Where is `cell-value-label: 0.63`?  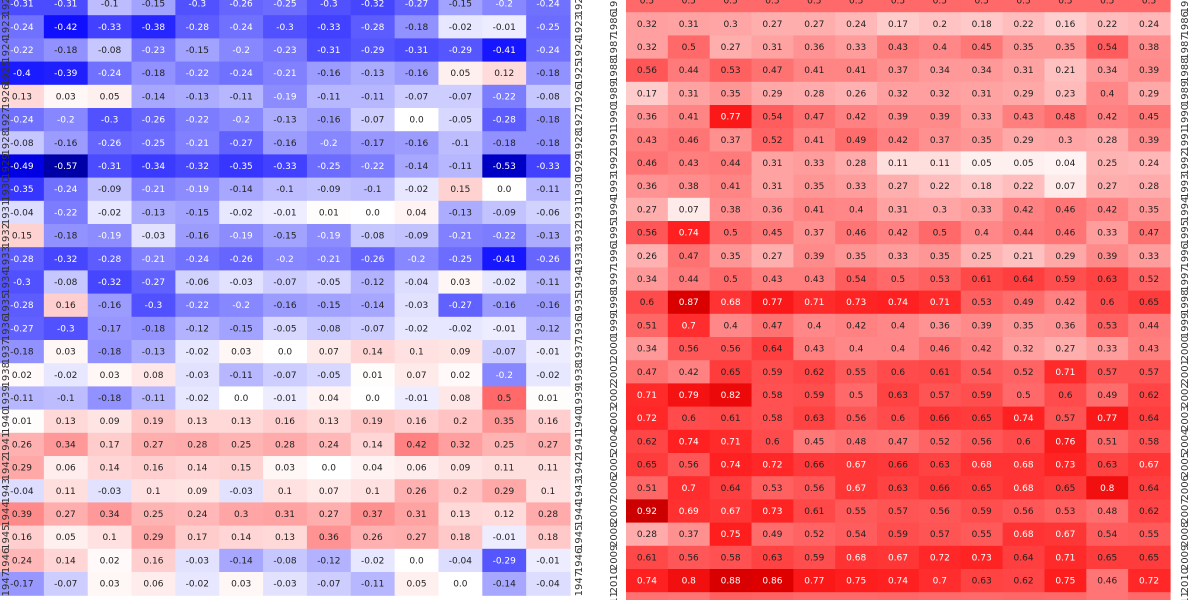
cell-value-label: 0.63 is located at coordinates (772, 558).